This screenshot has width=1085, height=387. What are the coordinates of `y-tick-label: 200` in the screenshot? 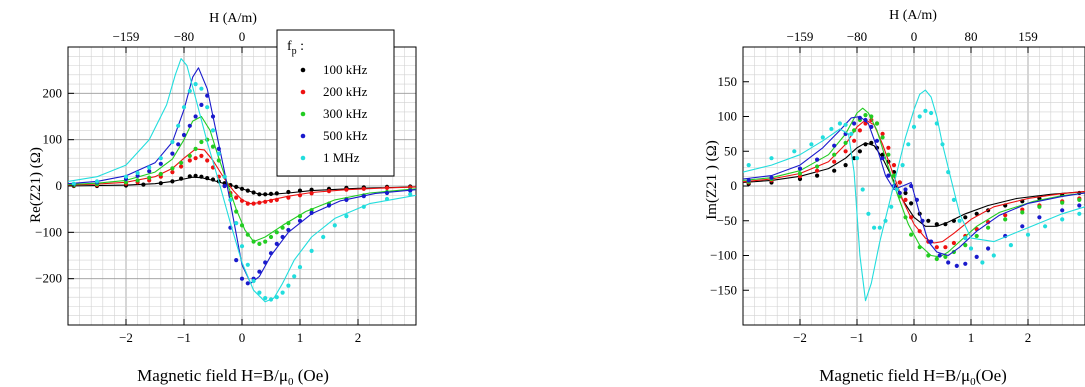 It's located at (53, 92).